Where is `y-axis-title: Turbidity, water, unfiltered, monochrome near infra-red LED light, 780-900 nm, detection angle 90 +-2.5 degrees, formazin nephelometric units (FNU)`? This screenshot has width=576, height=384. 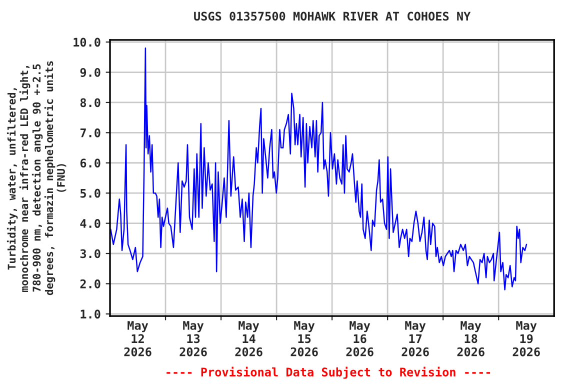
y-axis-title: Turbidity, water, unfiltered, monochrome near infra-red LED light, 780-900 nm, detection angle 90 +-2.5 degrees, formazin nephelometric units (FNU) is located at coordinates (36, 178).